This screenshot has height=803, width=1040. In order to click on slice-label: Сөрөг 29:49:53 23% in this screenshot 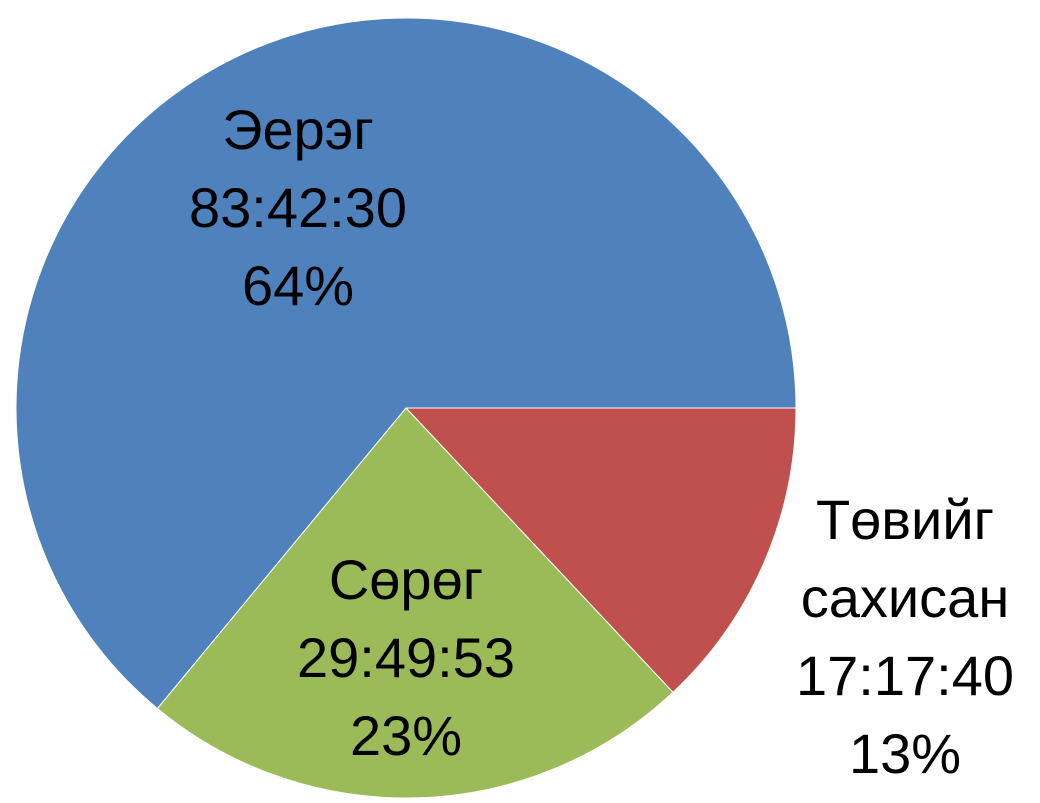, I will do `click(406, 658)`.